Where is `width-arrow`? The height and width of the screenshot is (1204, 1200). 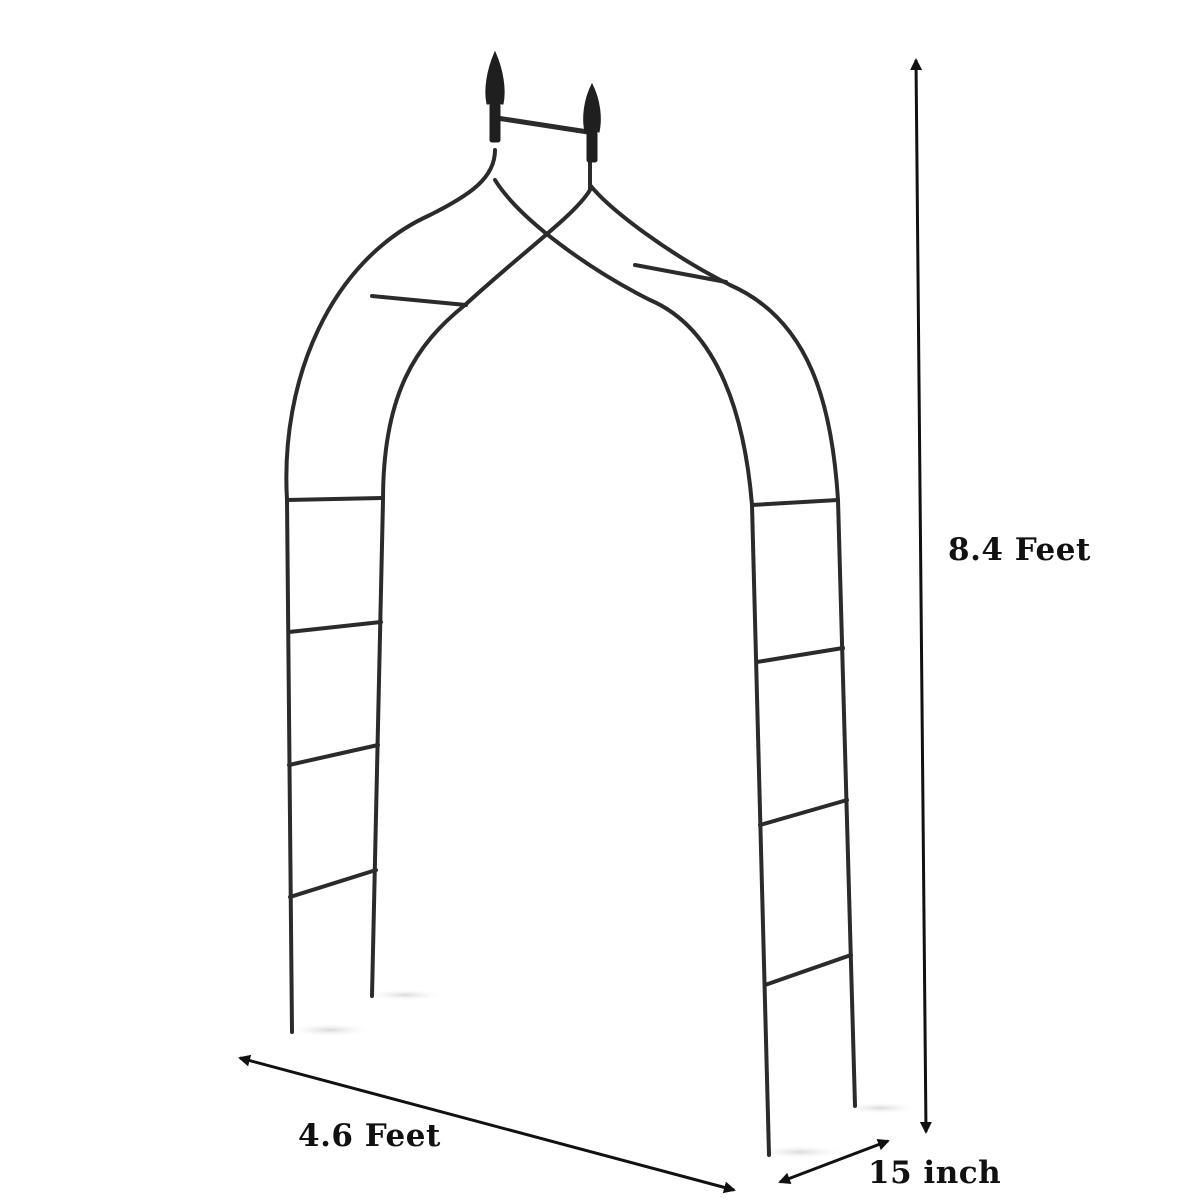 width-arrow is located at coordinates (487, 1124).